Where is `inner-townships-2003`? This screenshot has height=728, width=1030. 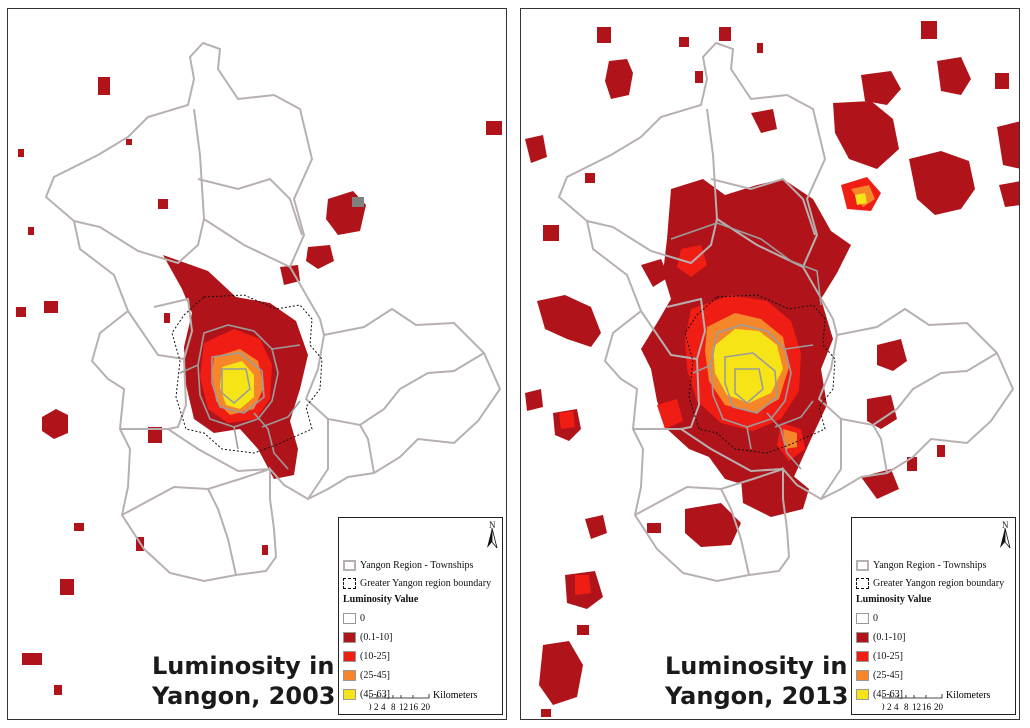
inner-townships-2003 is located at coordinates (240, 397).